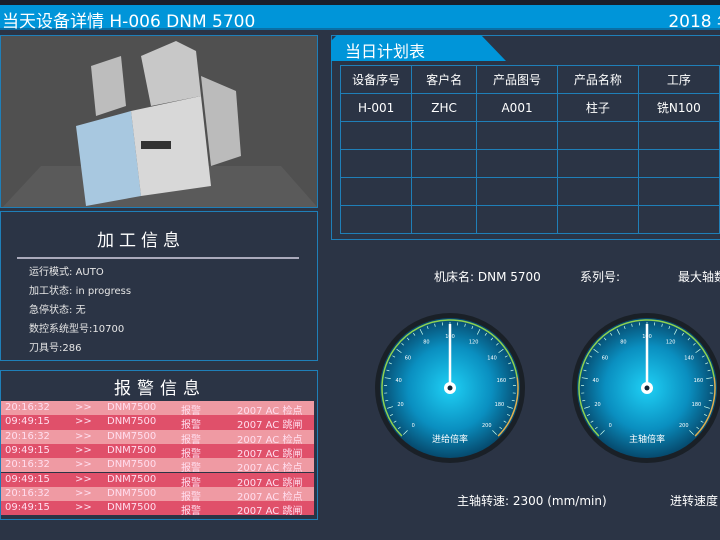 The image size is (720, 540). I want to click on alarm-type: 报警, so click(191, 512).